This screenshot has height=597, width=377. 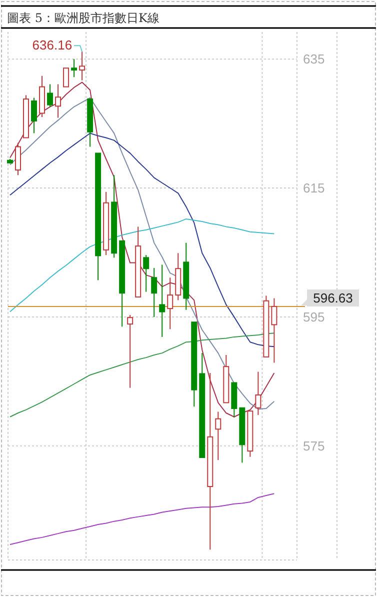 I want to click on annotation: 636.16, so click(x=52, y=45).